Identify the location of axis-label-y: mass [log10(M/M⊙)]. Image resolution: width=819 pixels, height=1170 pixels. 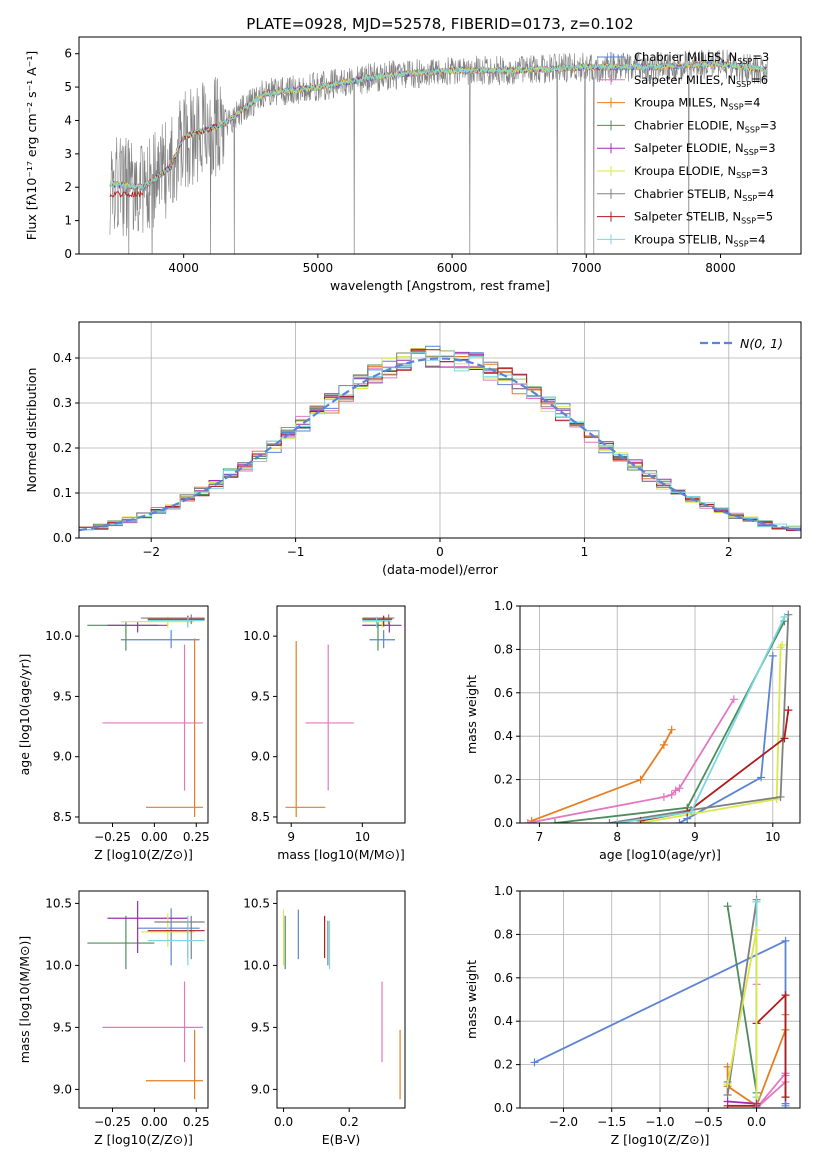
(24, 1000).